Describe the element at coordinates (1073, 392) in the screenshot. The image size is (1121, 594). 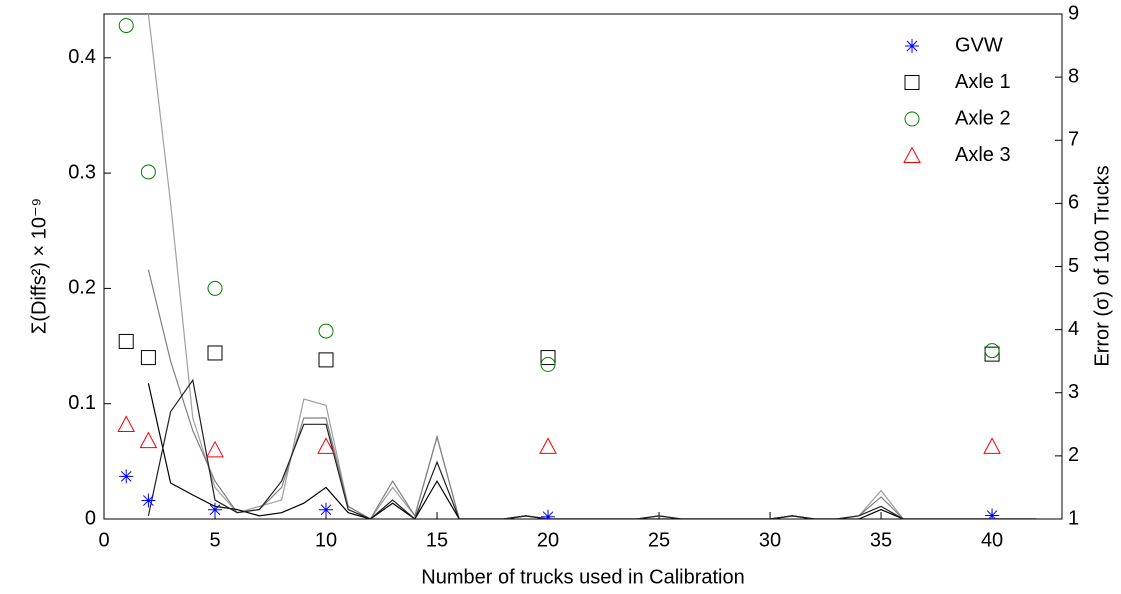
I see `y2-tick-label: 3` at that location.